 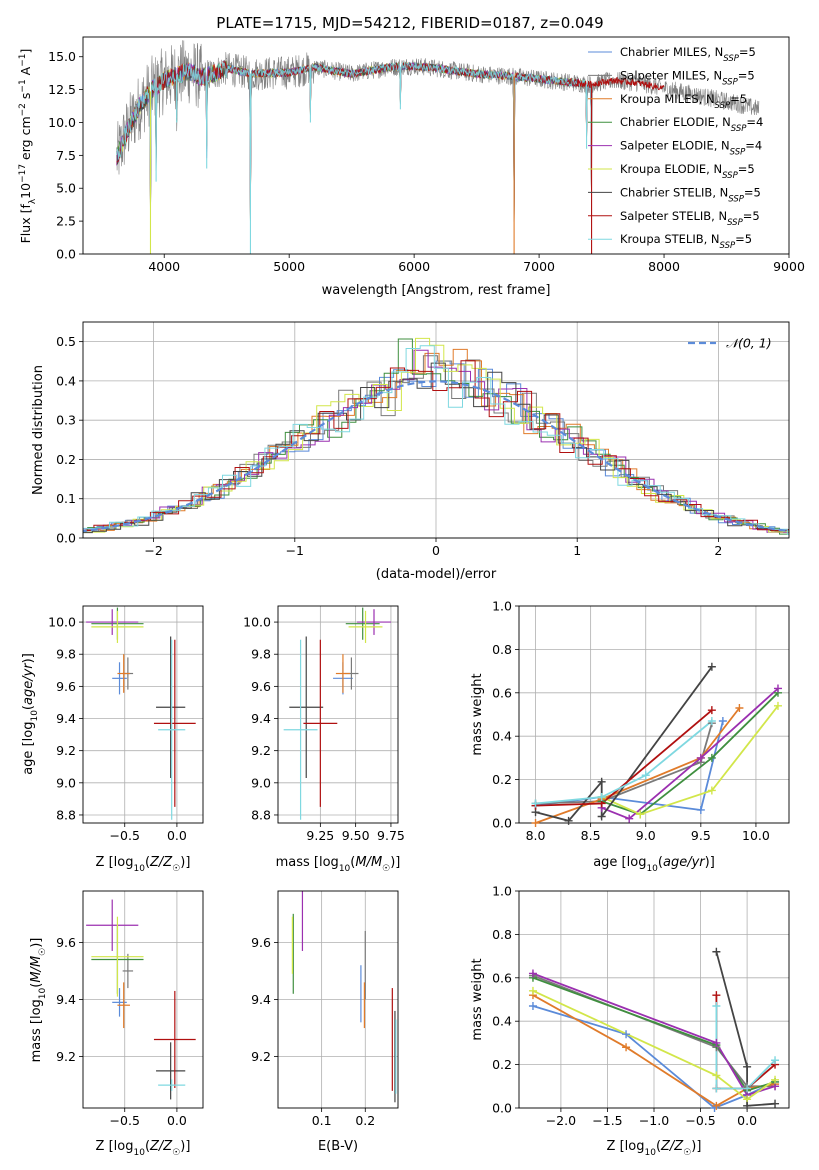 I want to click on label-part: Salpeter ELODIE, N, so click(x=675, y=146).